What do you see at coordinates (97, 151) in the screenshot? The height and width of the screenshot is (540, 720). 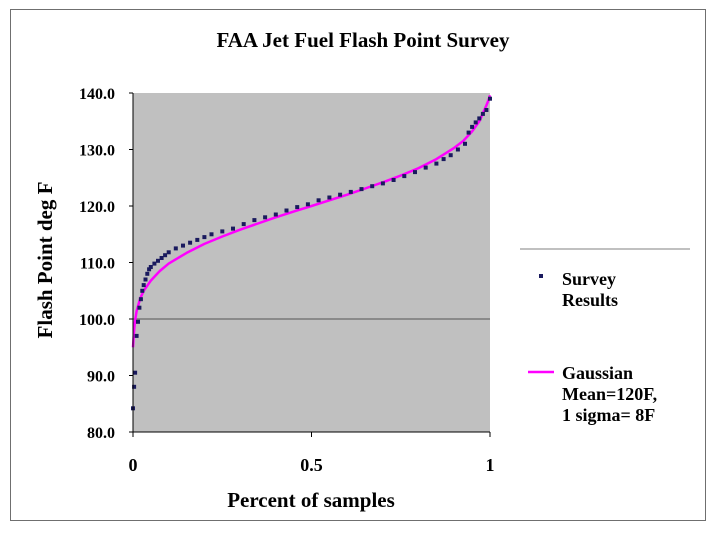 I see `y-tick-label: 130.0` at bounding box center [97, 151].